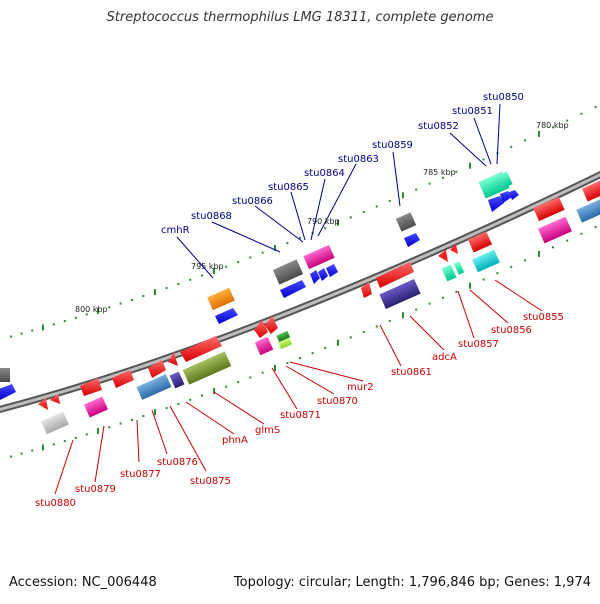  What do you see at coordinates (288, 187) in the screenshot?
I see `label-stu0865: stu0865` at bounding box center [288, 187].